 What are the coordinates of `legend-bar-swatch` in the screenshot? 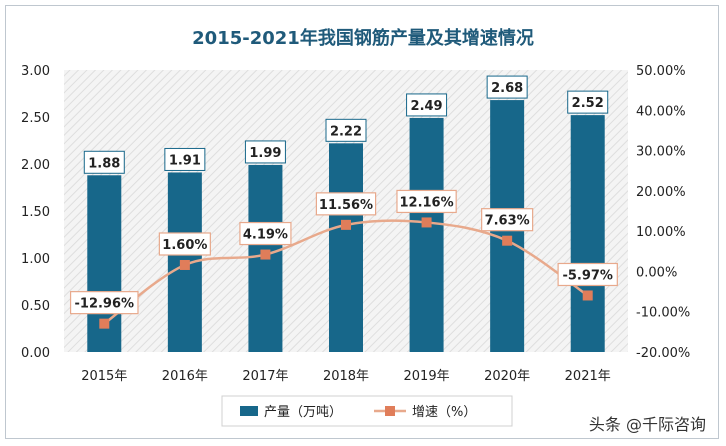 It's located at (249, 411).